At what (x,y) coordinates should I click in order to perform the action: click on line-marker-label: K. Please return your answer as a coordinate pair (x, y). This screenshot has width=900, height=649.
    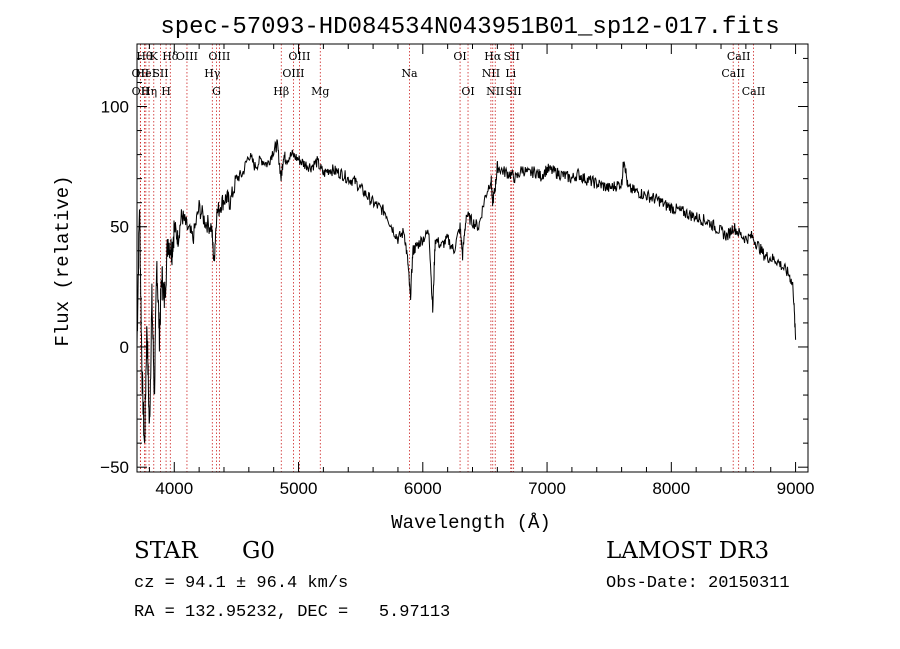
    Looking at the image, I should click on (154, 56).